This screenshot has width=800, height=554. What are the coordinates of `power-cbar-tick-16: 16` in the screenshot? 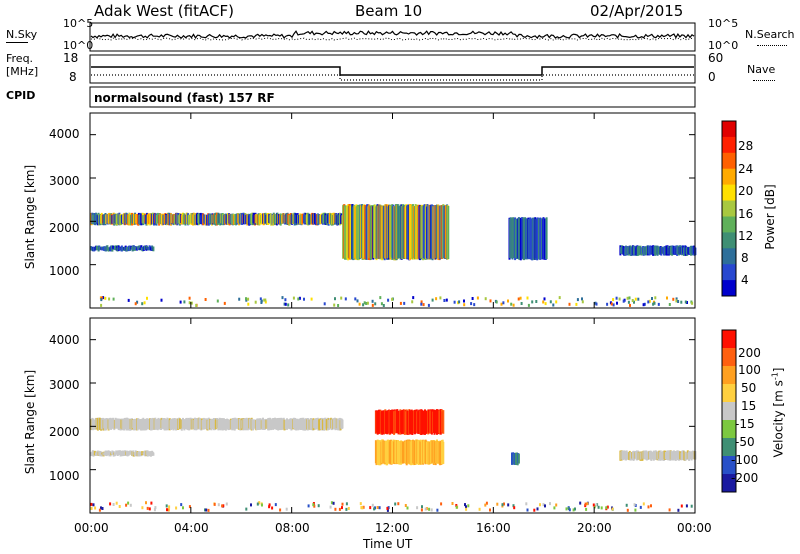 It's located at (746, 214).